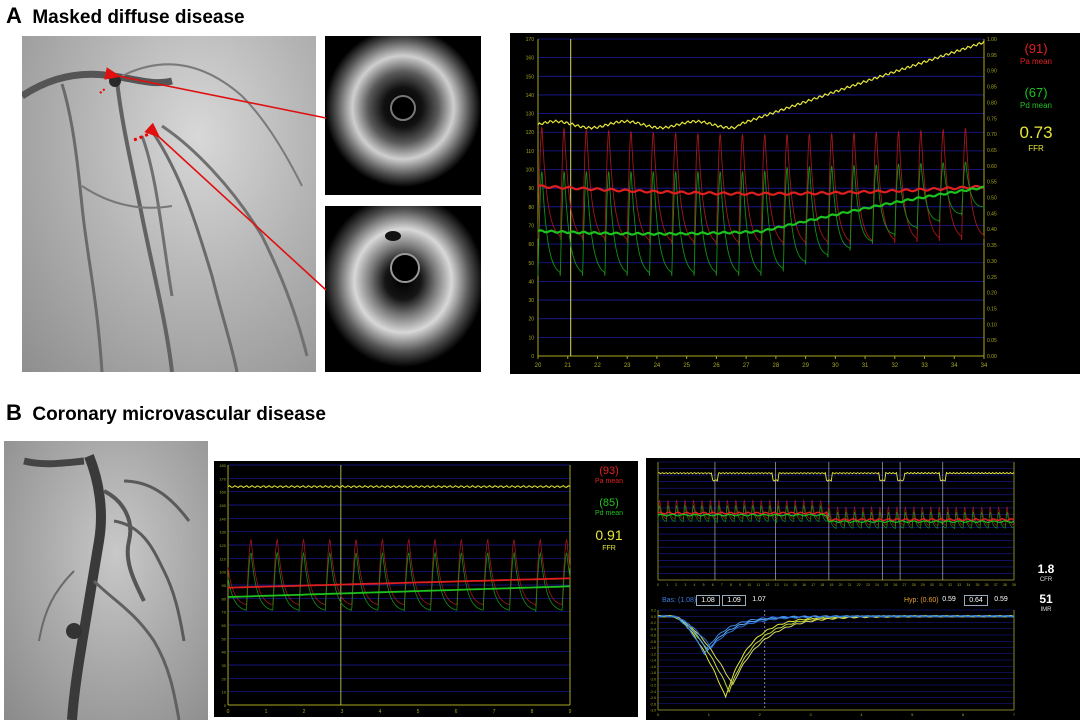 The width and height of the screenshot is (1080, 725). I want to click on x-tick-label: 19, so click(831, 585).